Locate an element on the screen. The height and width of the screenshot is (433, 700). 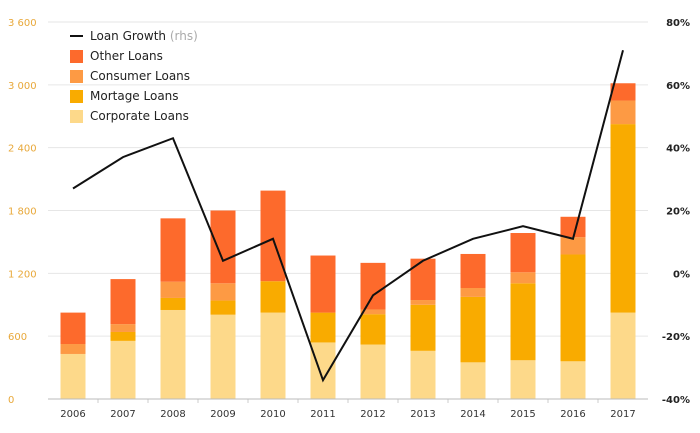
bar-corporate-loans-2012 is located at coordinates (373, 371).